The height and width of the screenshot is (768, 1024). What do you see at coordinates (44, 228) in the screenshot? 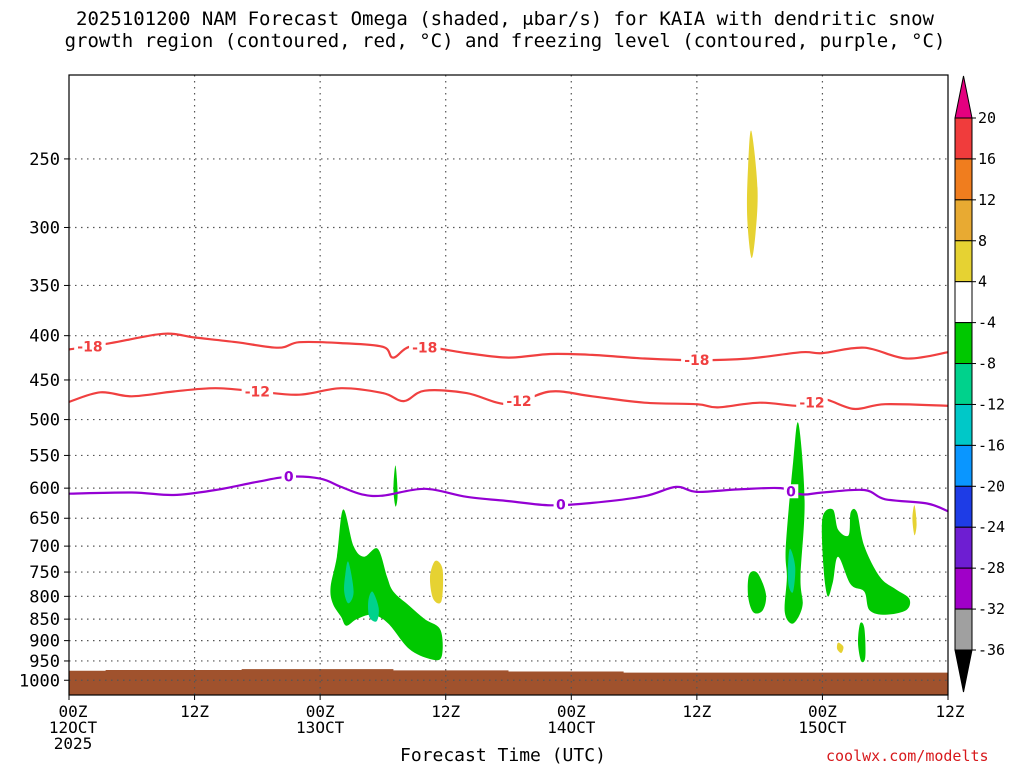
I see `y-tick-label: 300` at bounding box center [44, 228].